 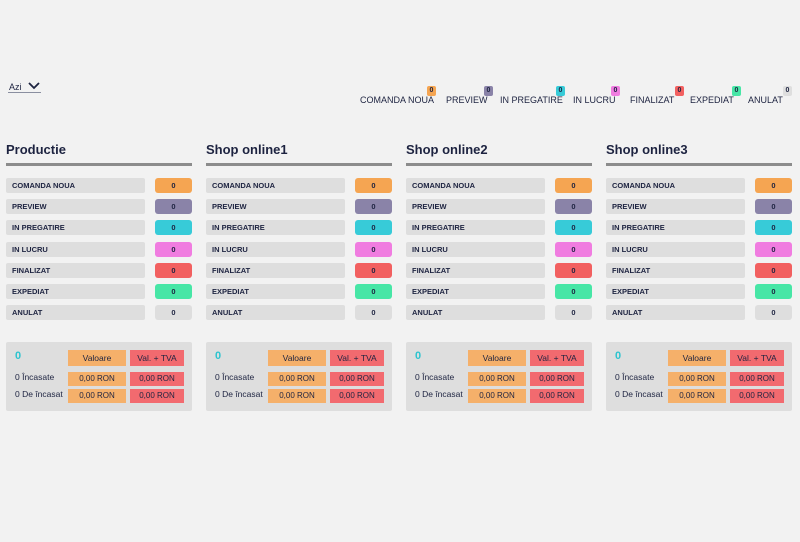 What do you see at coordinates (447, 149) in the screenshot?
I see `column-title: Shop online2` at bounding box center [447, 149].